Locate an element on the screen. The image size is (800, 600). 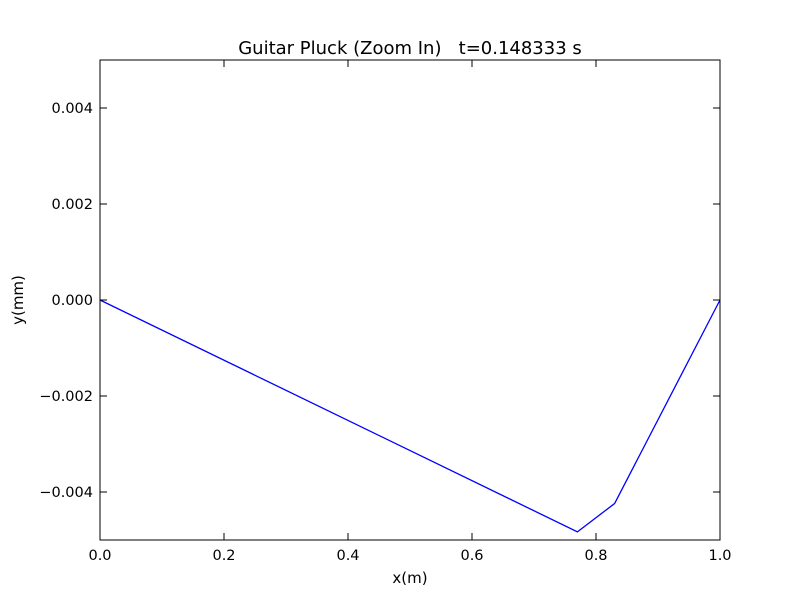
y-tick-label: 0.002 is located at coordinates (72, 205).